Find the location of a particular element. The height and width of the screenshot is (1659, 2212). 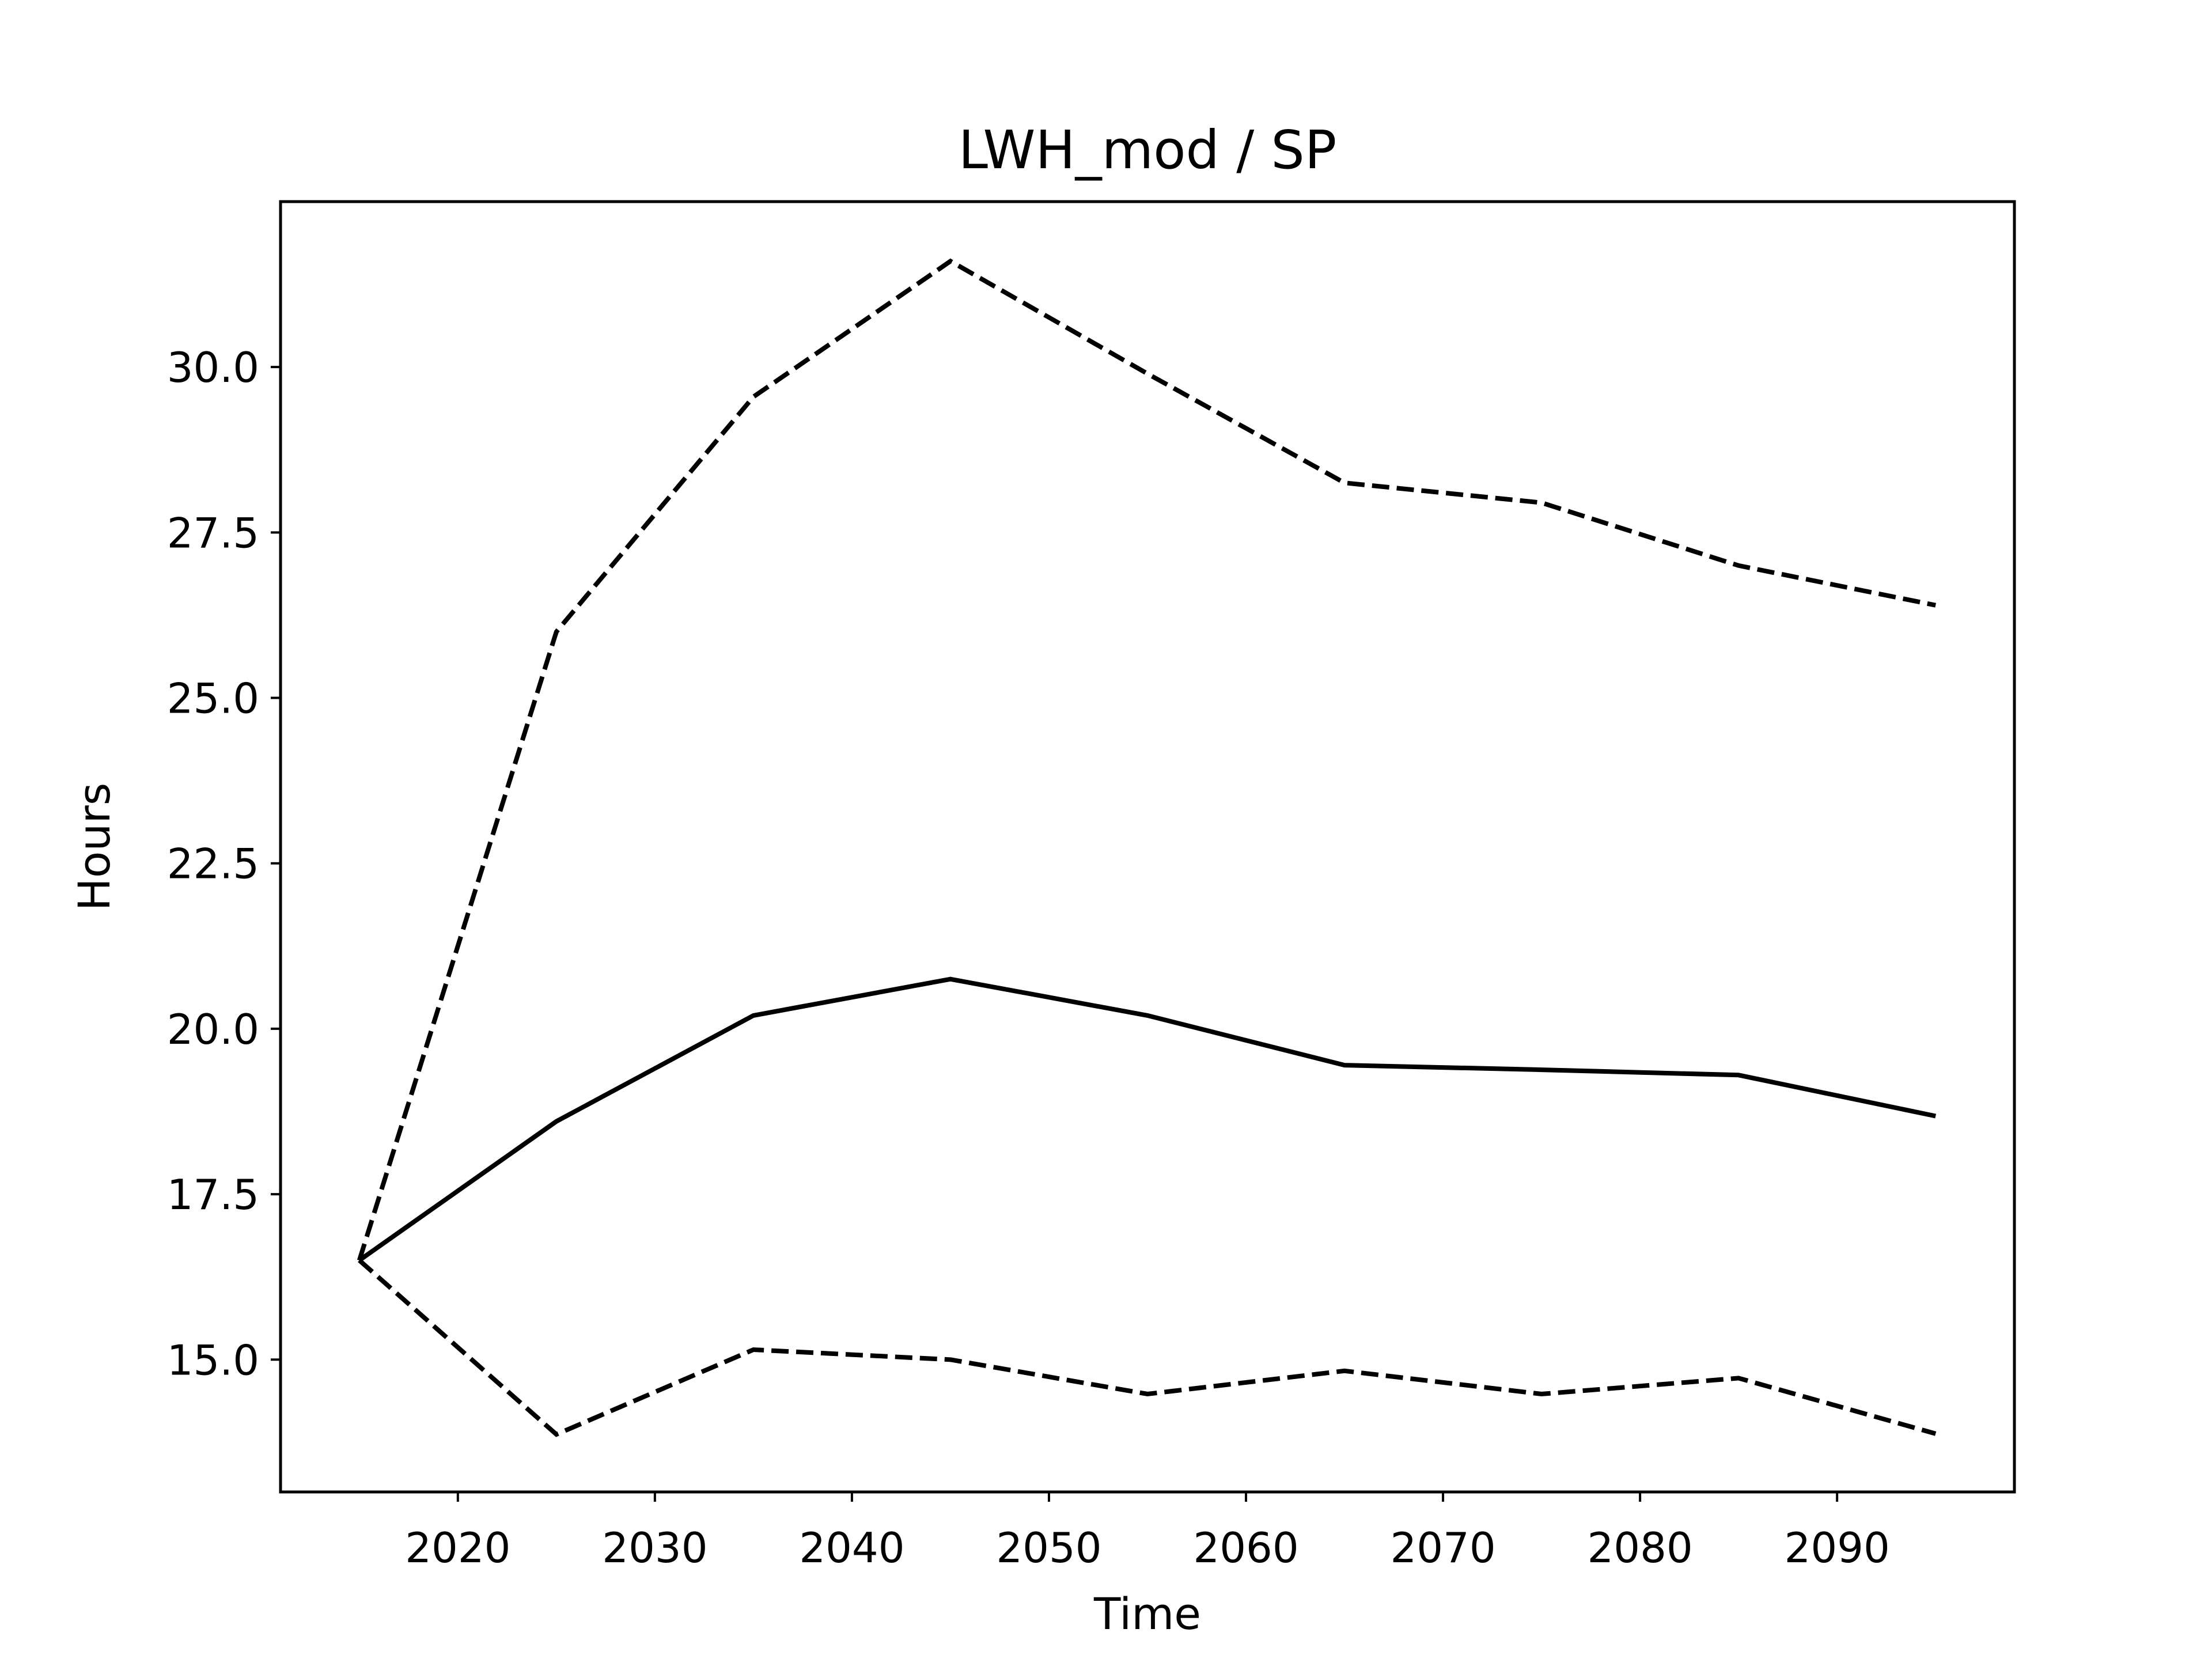

x-tick-label: 2020 is located at coordinates (457, 1548).